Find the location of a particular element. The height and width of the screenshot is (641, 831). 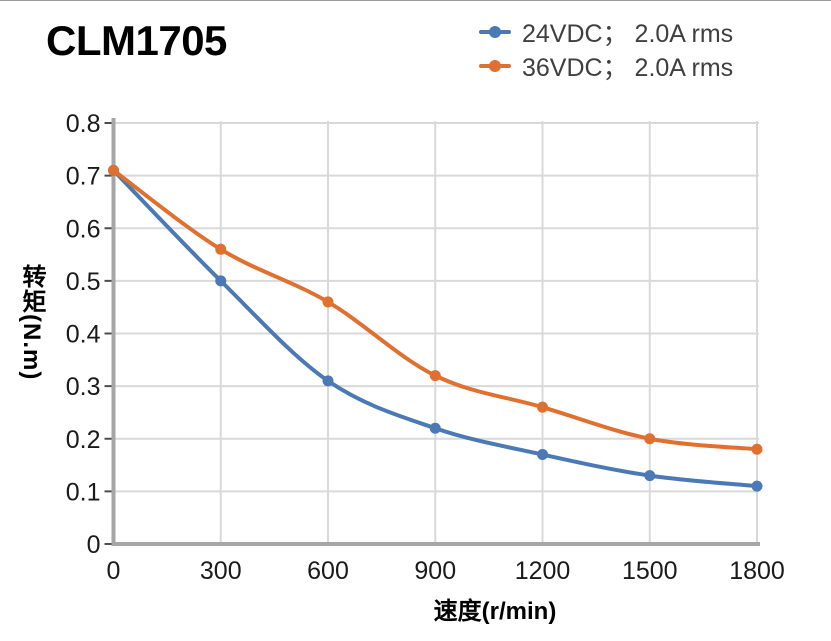

x-tick-label: 0 is located at coordinates (114, 571).